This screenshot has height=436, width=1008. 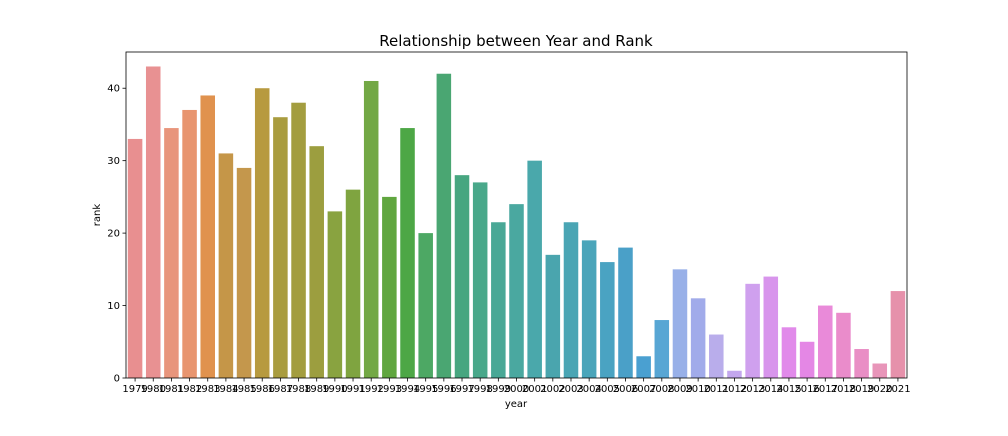 I want to click on bar-2007, so click(x=643, y=367).